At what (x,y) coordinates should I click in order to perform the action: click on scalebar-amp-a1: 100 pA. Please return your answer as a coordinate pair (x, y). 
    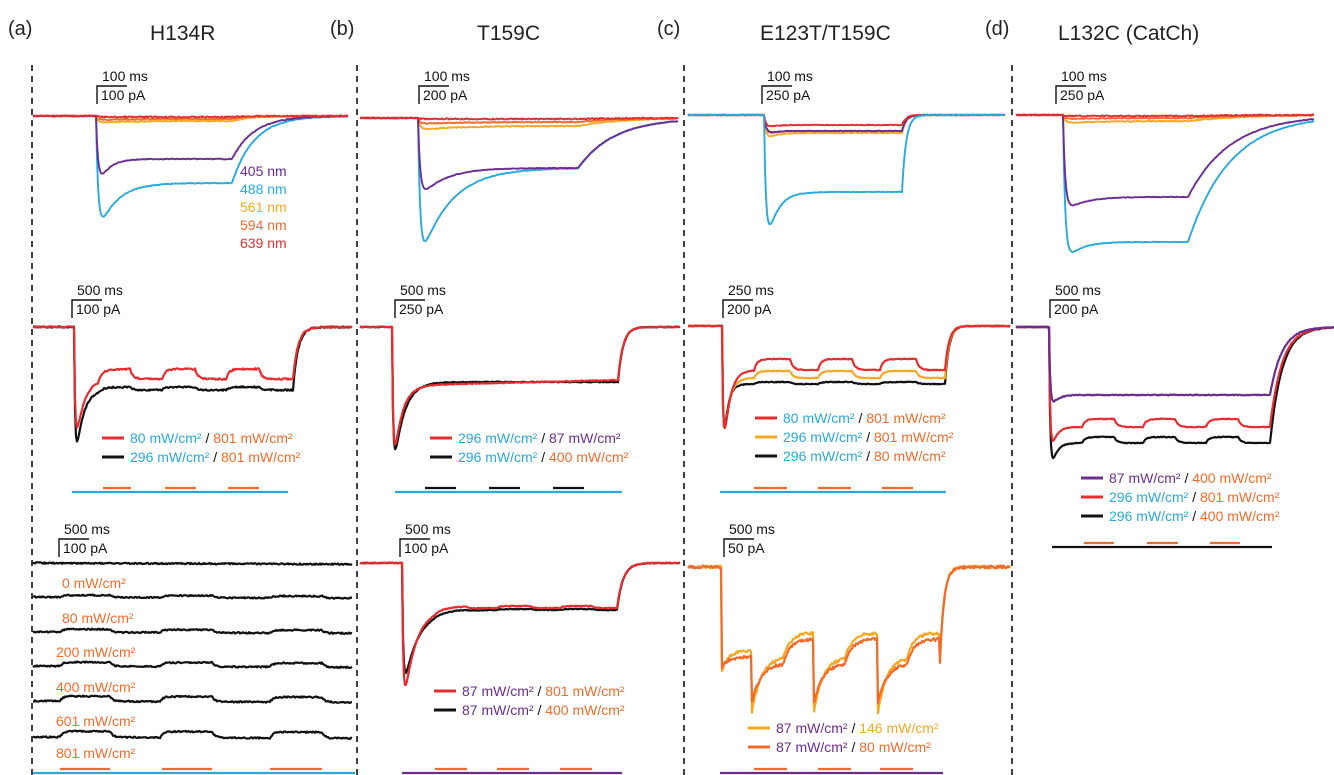
    Looking at the image, I should click on (123, 95).